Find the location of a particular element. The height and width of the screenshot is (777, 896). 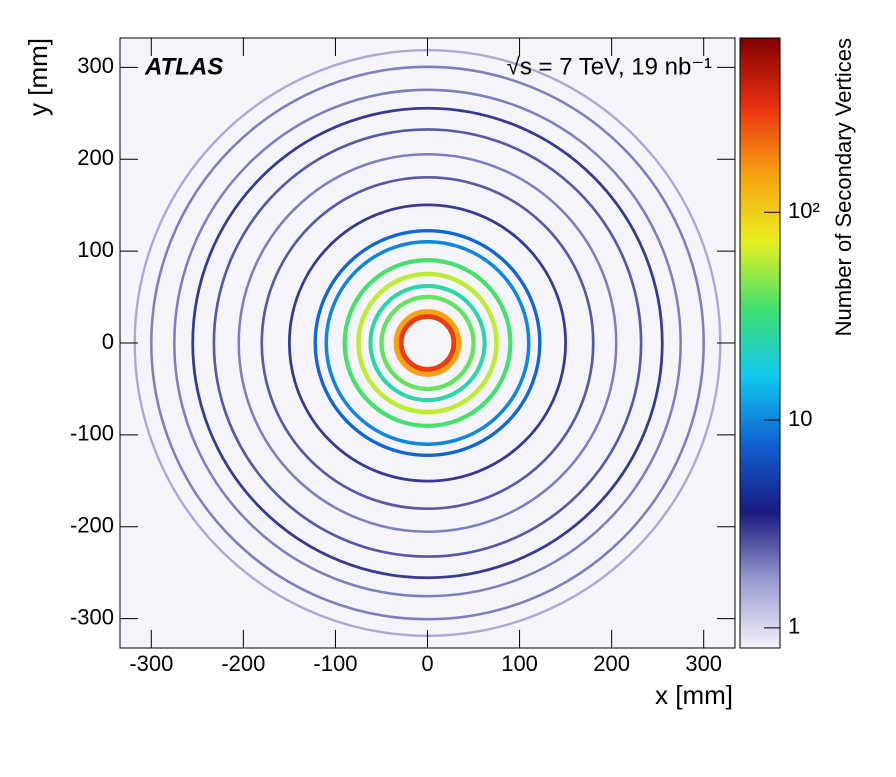

ring is located at coordinates (427, 343).